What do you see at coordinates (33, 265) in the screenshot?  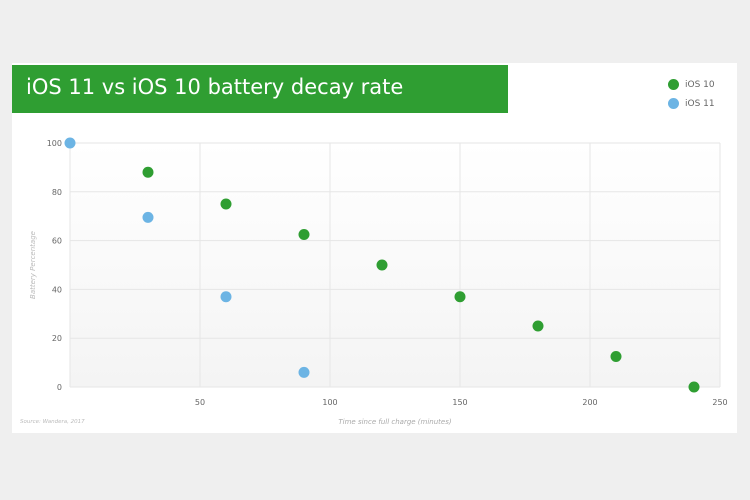 I see `y-axis-label: Battery Percentage` at bounding box center [33, 265].